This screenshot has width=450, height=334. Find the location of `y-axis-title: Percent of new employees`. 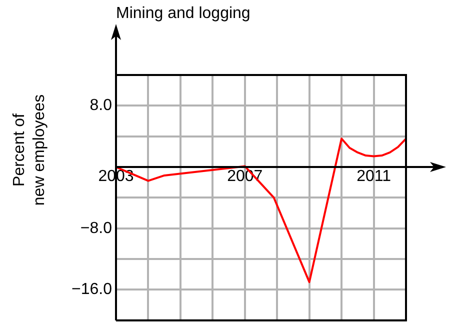

y-axis-title: Percent of new employees is located at coordinates (29, 150).